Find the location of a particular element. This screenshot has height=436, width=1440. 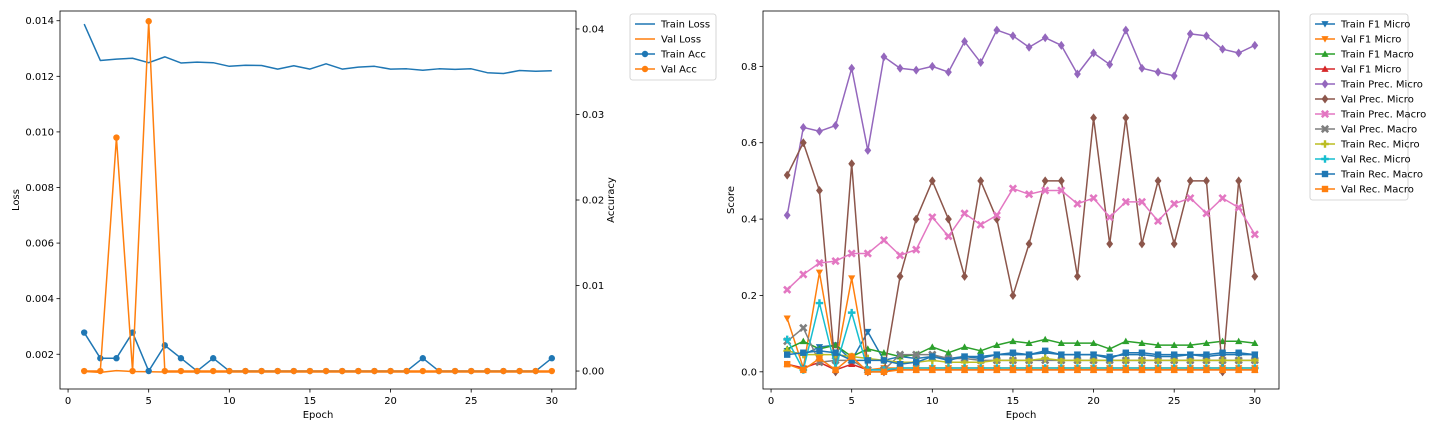

x-tick-label: 25 is located at coordinates (471, 401).